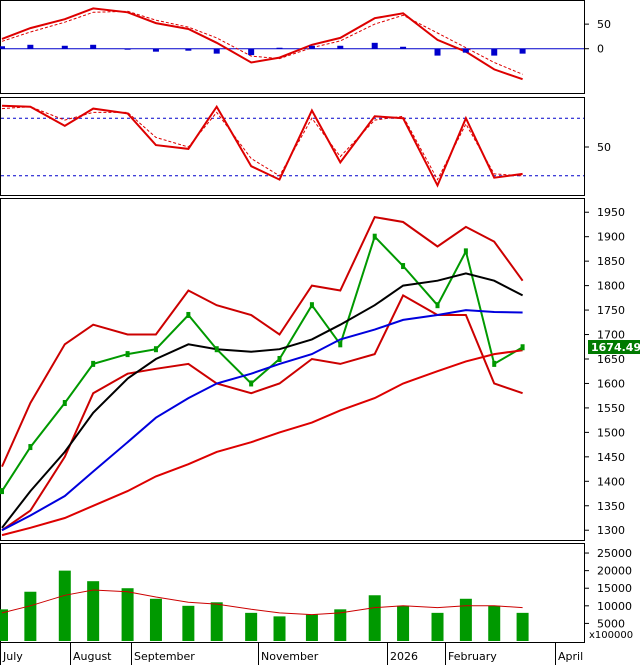  What do you see at coordinates (614, 571) in the screenshot?
I see `volume-tick-label: 20000` at bounding box center [614, 571].